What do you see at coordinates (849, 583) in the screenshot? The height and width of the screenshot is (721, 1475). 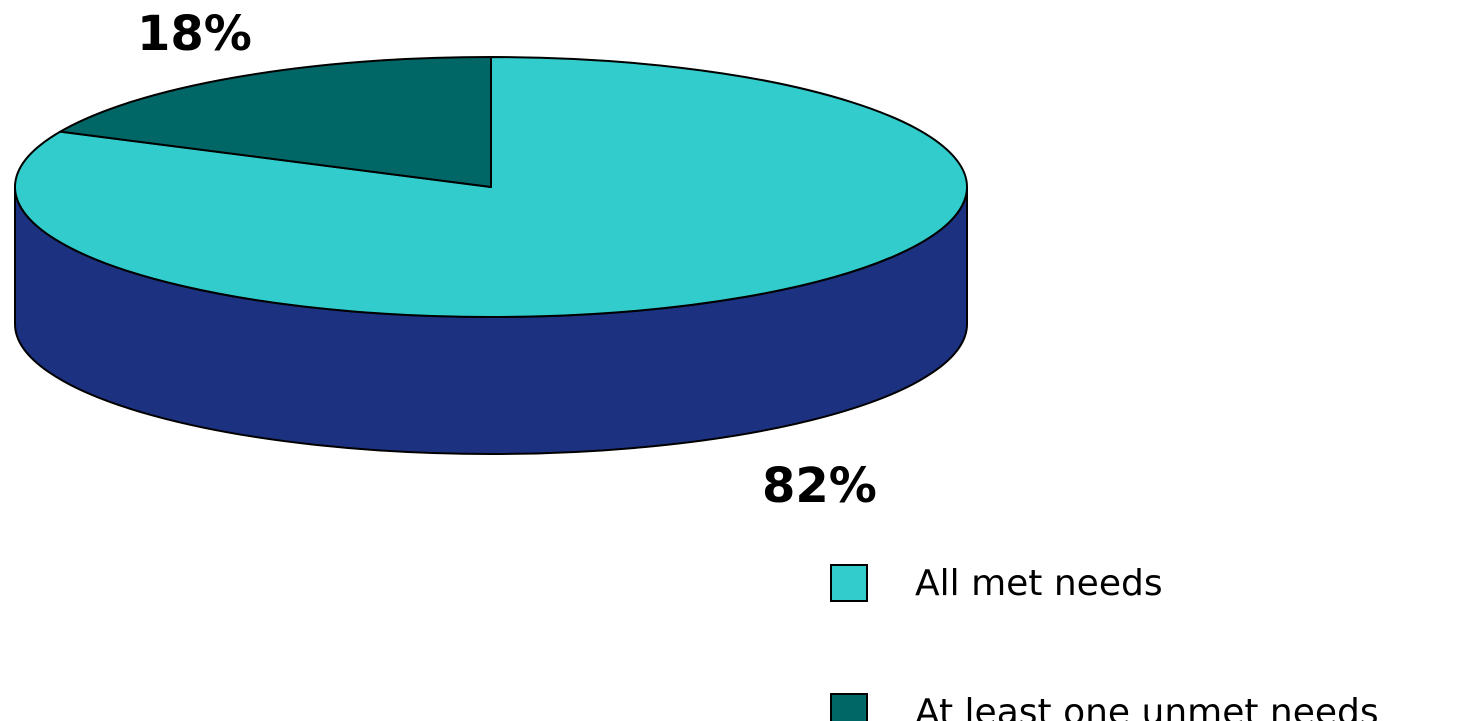 I see `legend-swatch-all-met` at bounding box center [849, 583].